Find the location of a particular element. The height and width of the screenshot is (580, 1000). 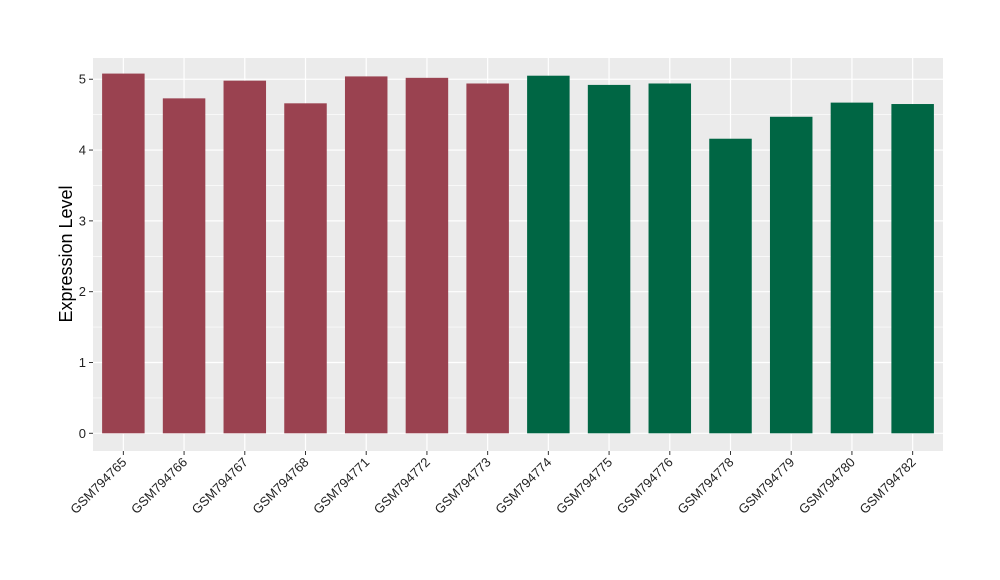

bar-GSM794778 is located at coordinates (730, 286).